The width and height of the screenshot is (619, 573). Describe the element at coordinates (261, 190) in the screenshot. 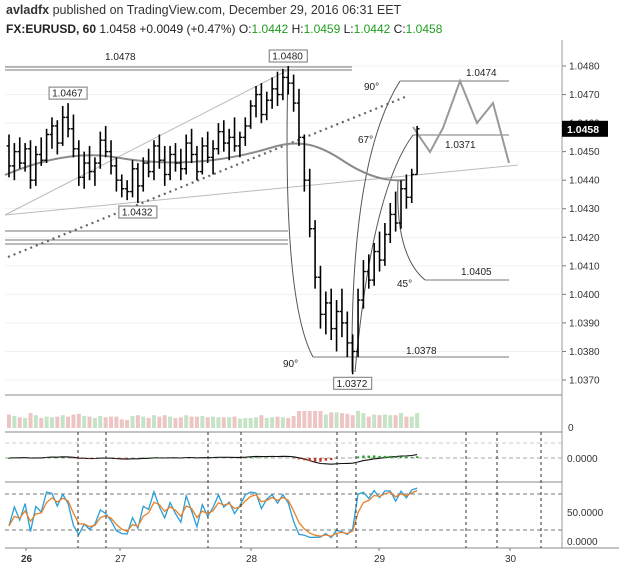

I see `lower-trendline` at that location.